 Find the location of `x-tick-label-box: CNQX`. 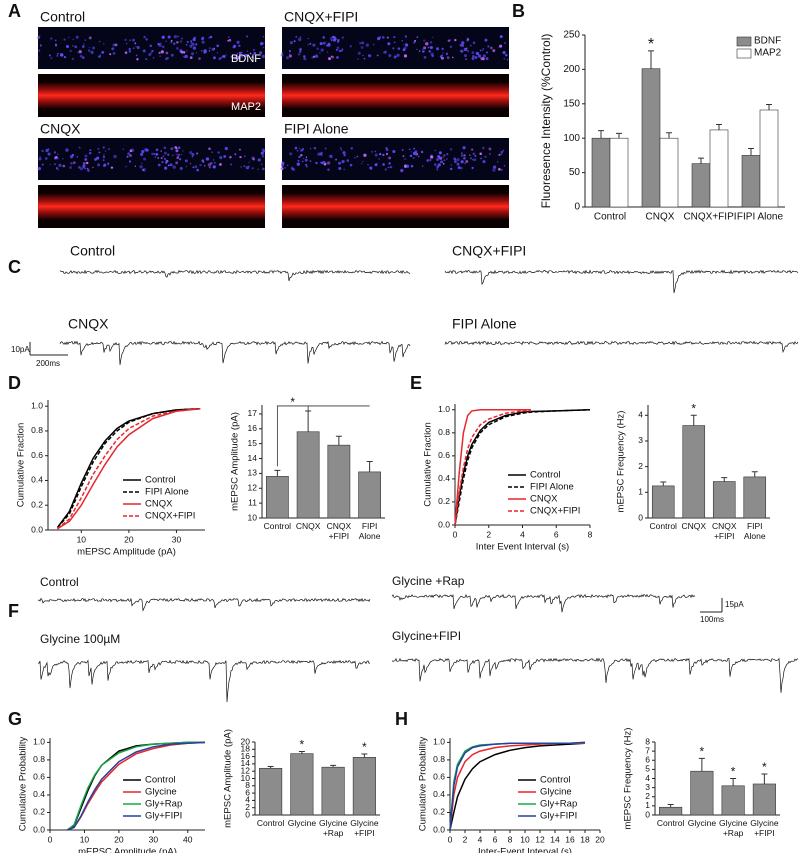

x-tick-label-box: CNQX is located at coordinates (693, 526).